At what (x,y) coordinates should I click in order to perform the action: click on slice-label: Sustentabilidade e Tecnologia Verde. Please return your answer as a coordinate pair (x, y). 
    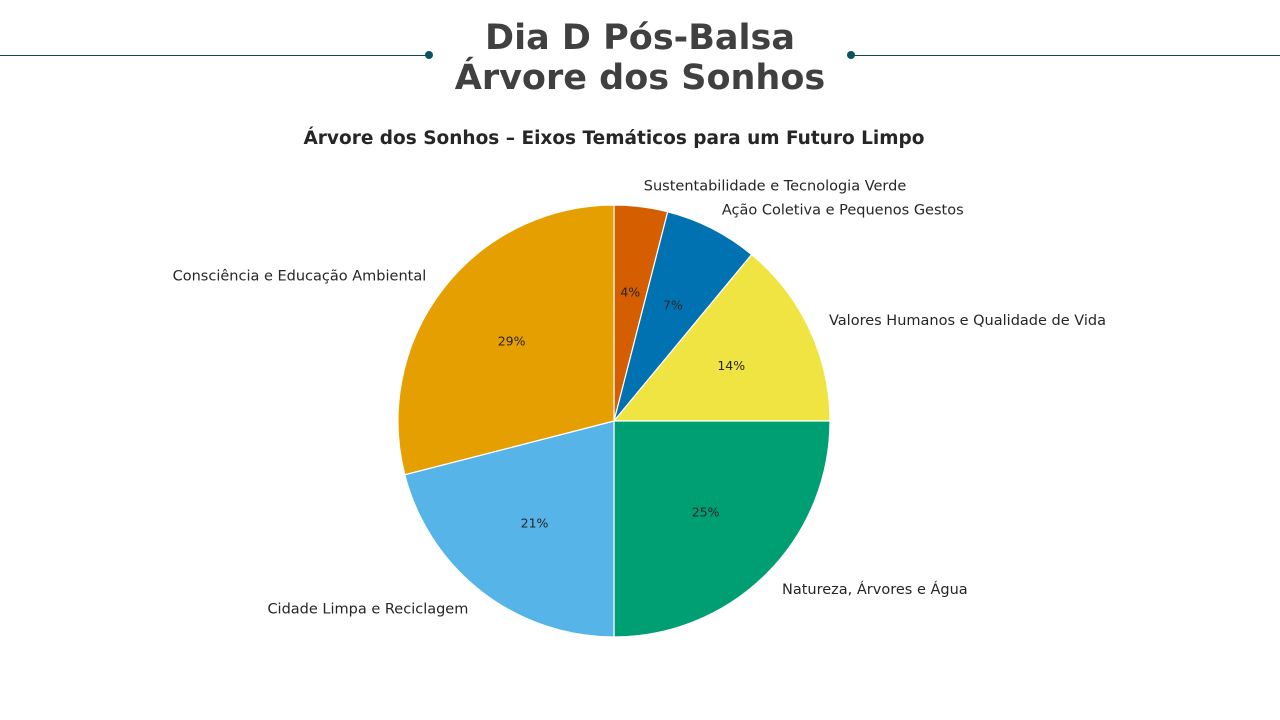
    Looking at the image, I should click on (775, 186).